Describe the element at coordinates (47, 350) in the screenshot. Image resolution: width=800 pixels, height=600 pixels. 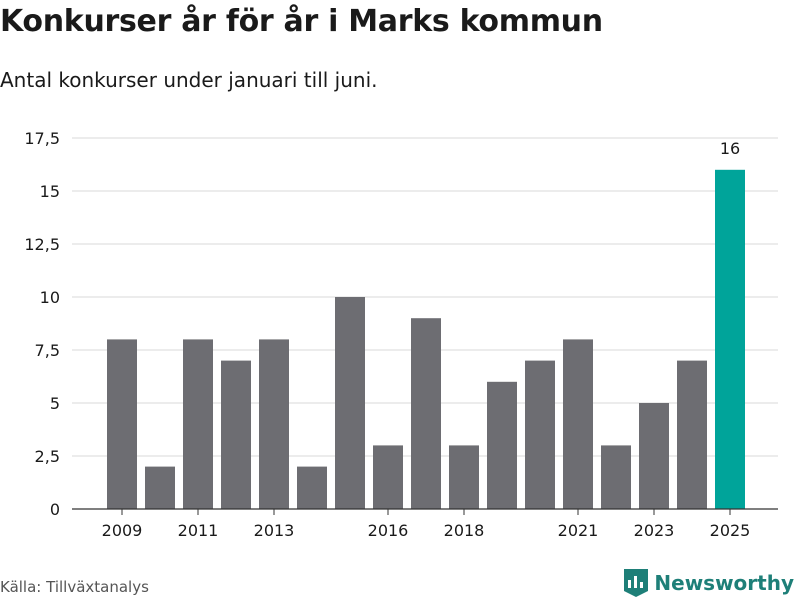
I see `y-tick-label: 7,5` at that location.